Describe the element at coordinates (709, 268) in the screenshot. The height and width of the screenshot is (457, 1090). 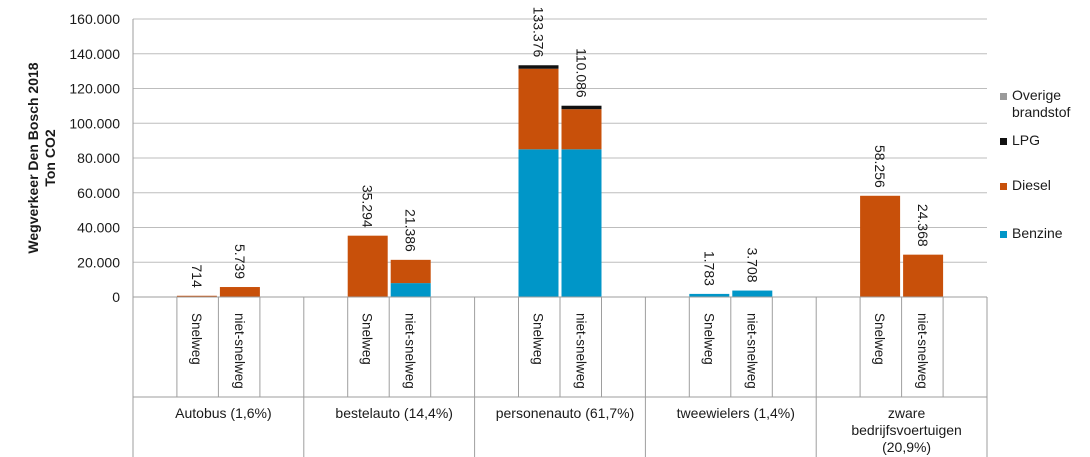
I see `data-label: 1.783` at that location.